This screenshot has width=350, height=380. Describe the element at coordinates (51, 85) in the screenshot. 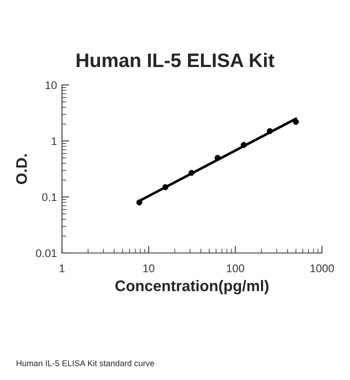

I see `y-tick-label: 10` at that location.